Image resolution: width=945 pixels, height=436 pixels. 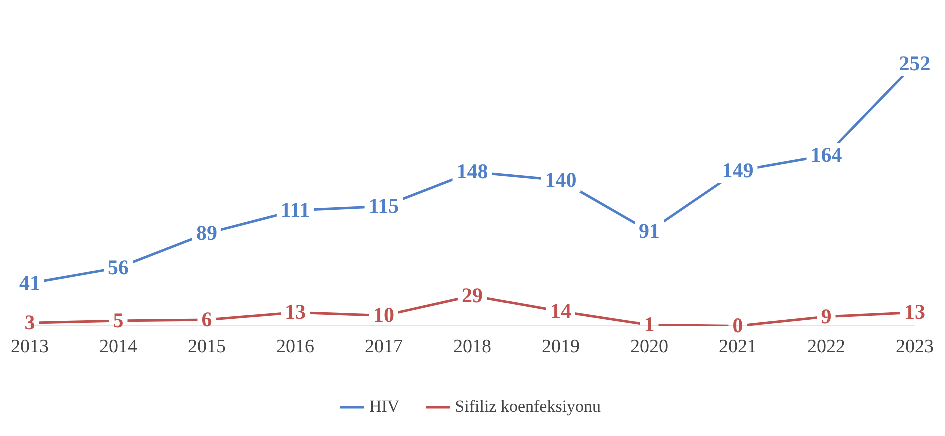 What do you see at coordinates (649, 230) in the screenshot?
I see `data-label: 91` at bounding box center [649, 230].